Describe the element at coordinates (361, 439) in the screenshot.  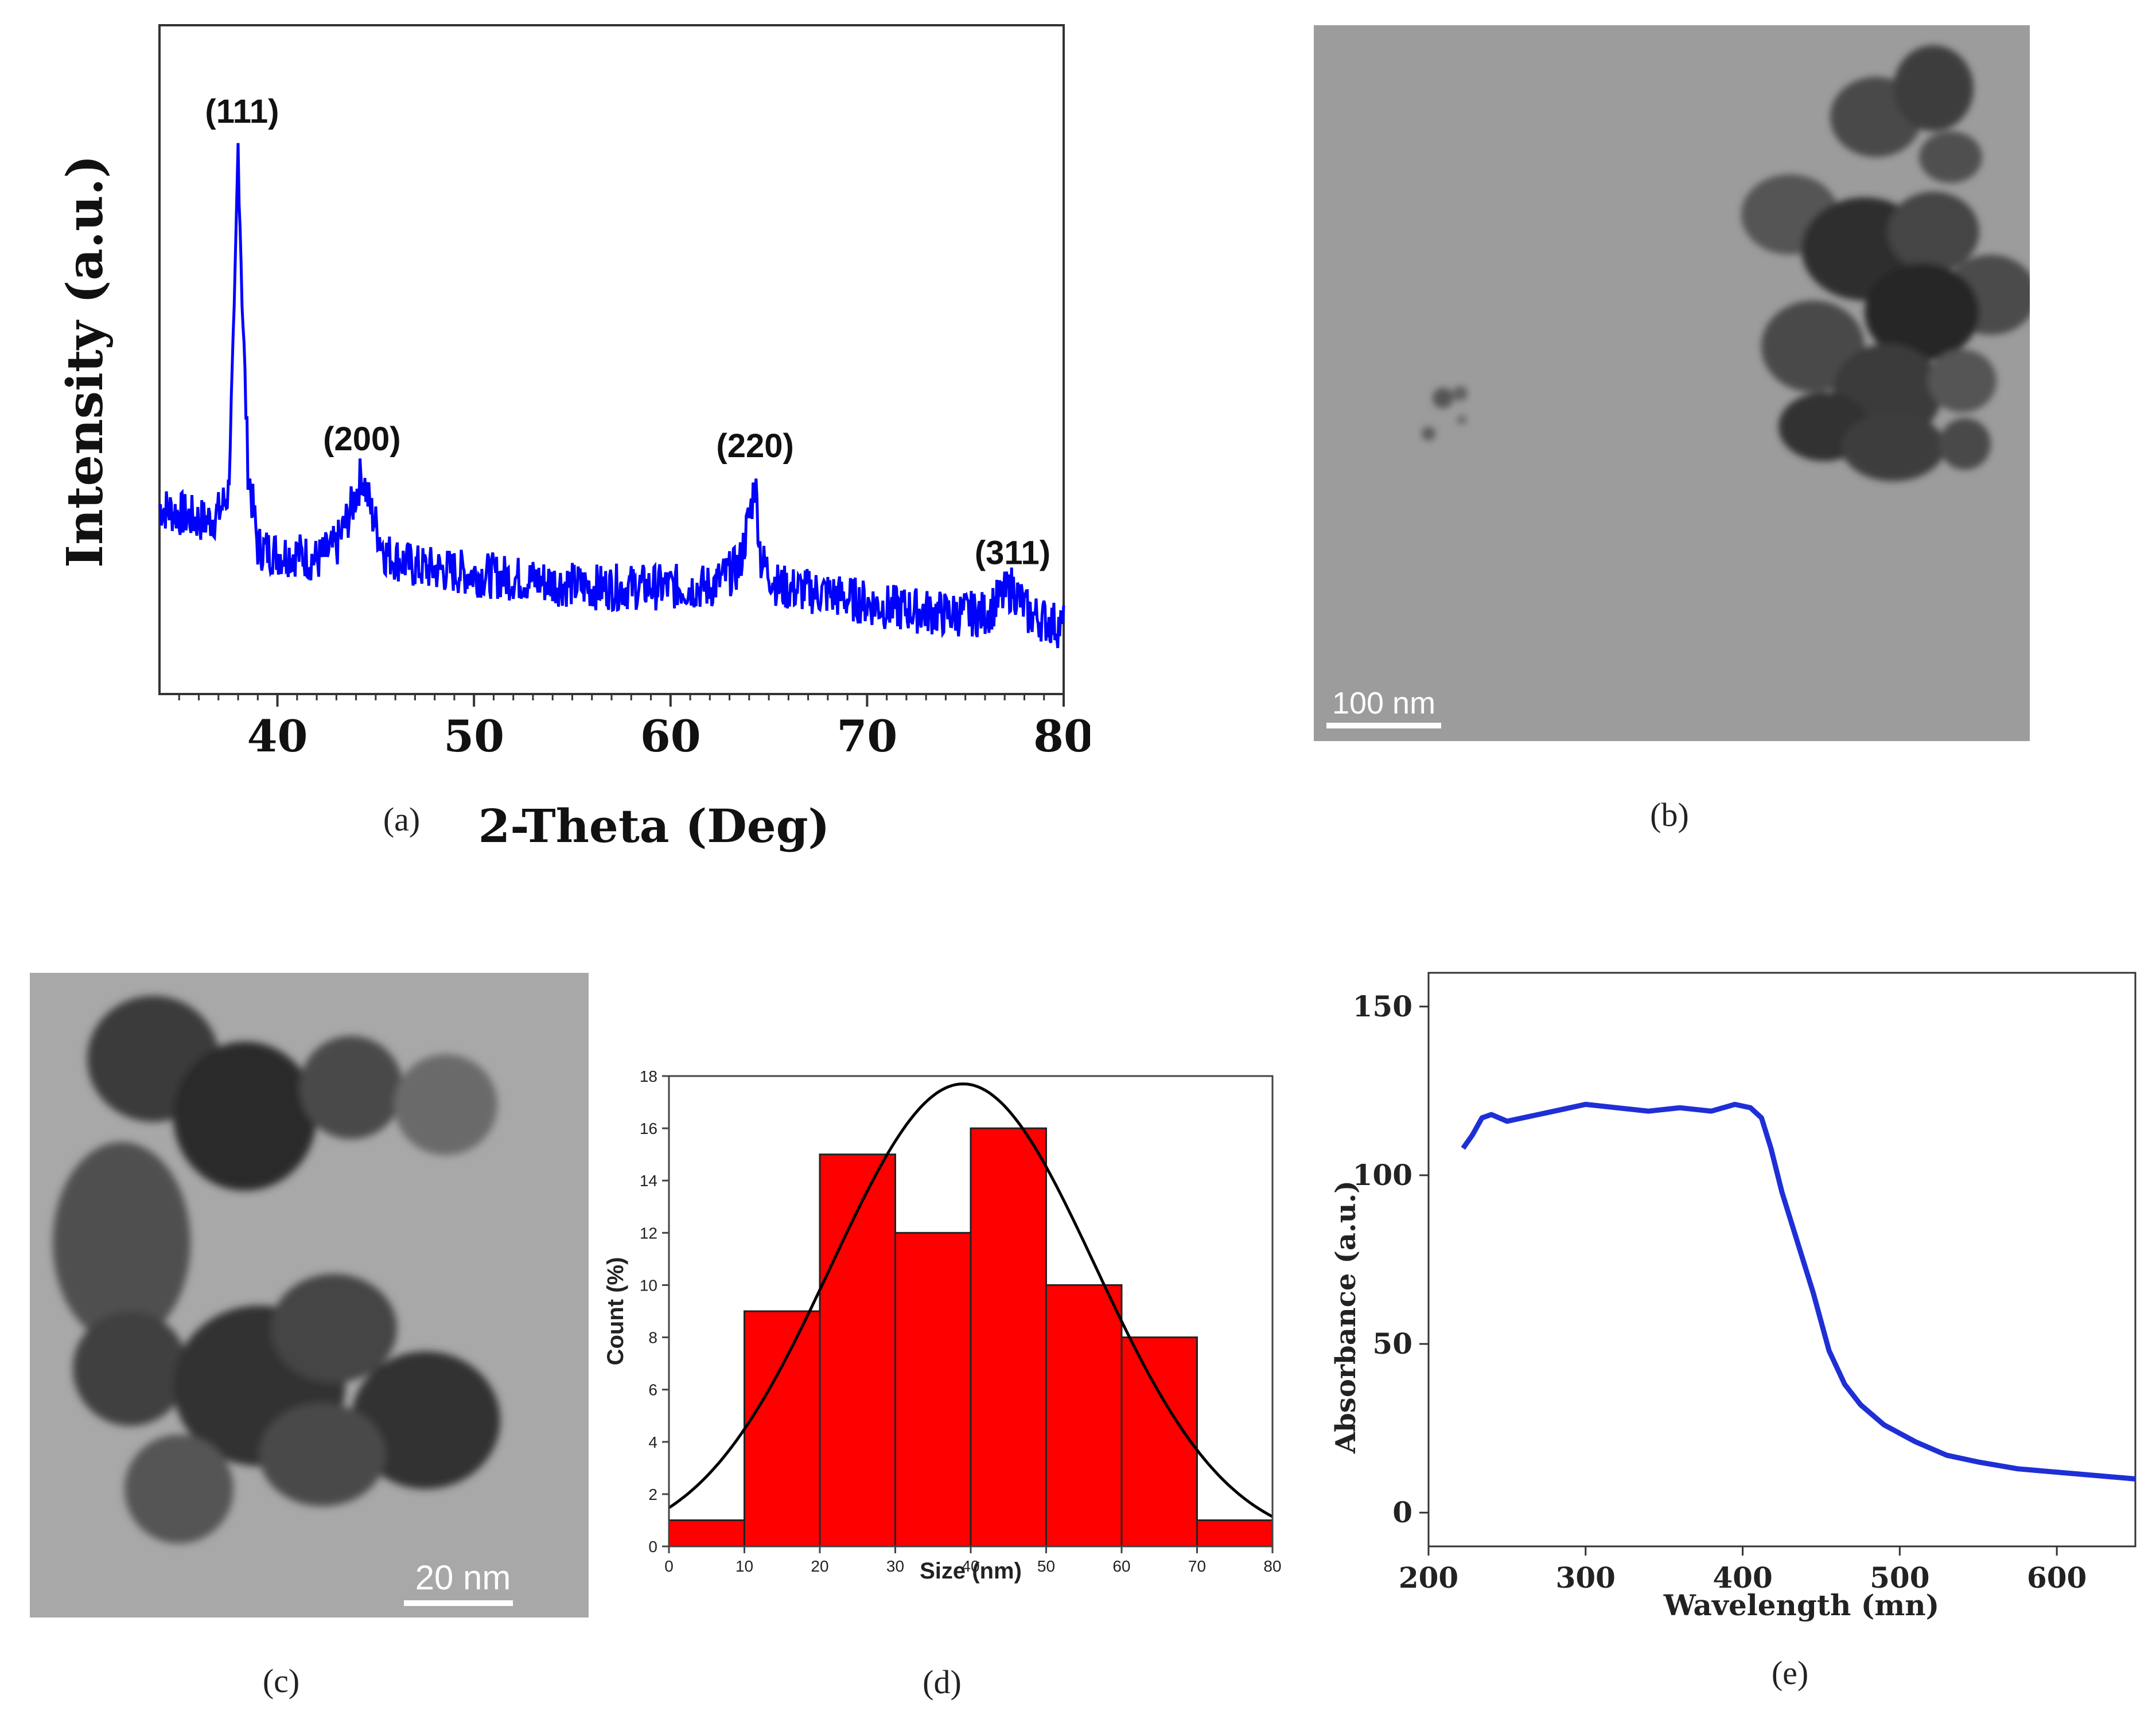
I see `xrd-peak-label: (200)` at that location.